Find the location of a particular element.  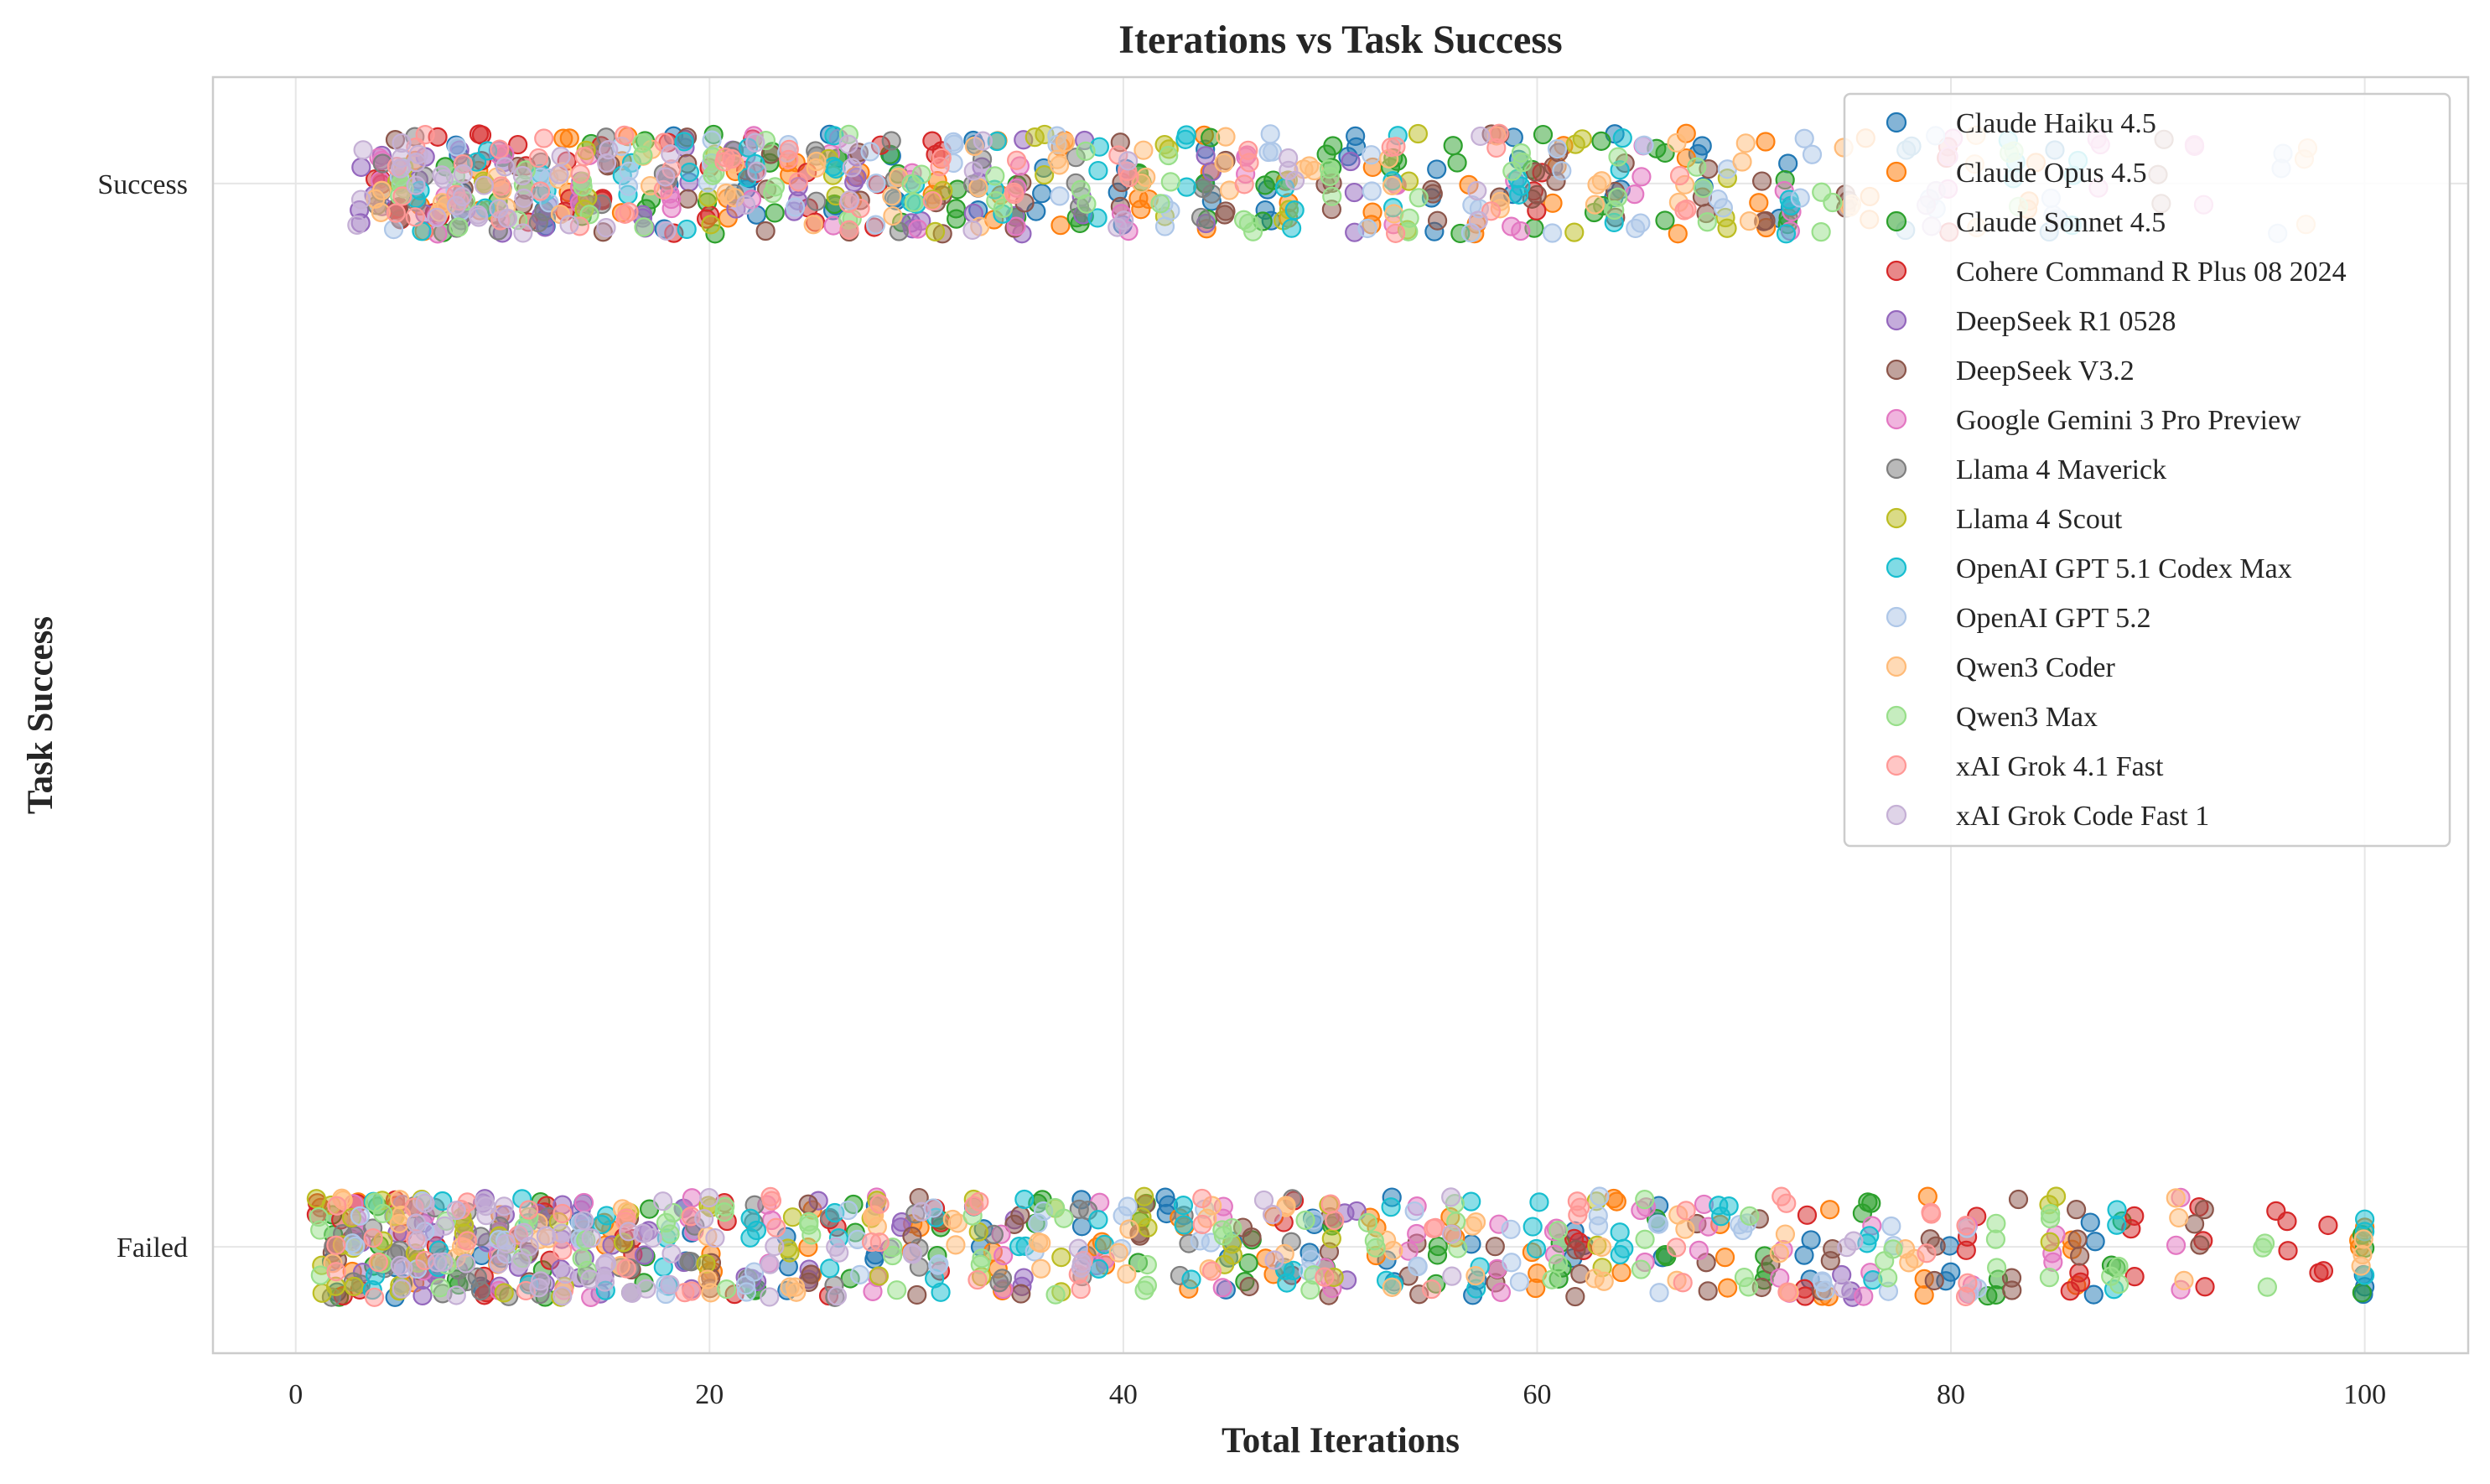

y-tick-label: Success is located at coordinates (142, 184).